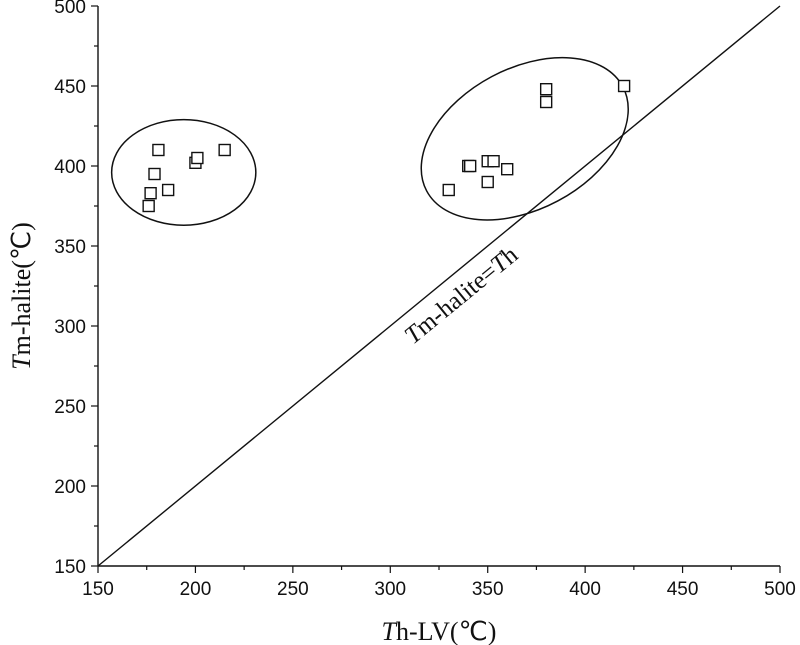 The height and width of the screenshot is (645, 800). I want to click on x-tick-label: 400, so click(585, 589).